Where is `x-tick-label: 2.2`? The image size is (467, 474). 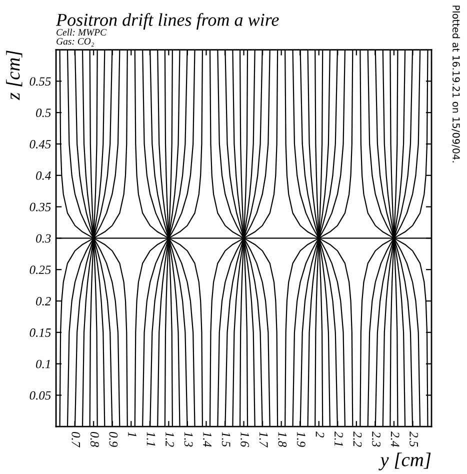
x-tick-label: 2.2 is located at coordinates (357, 439).